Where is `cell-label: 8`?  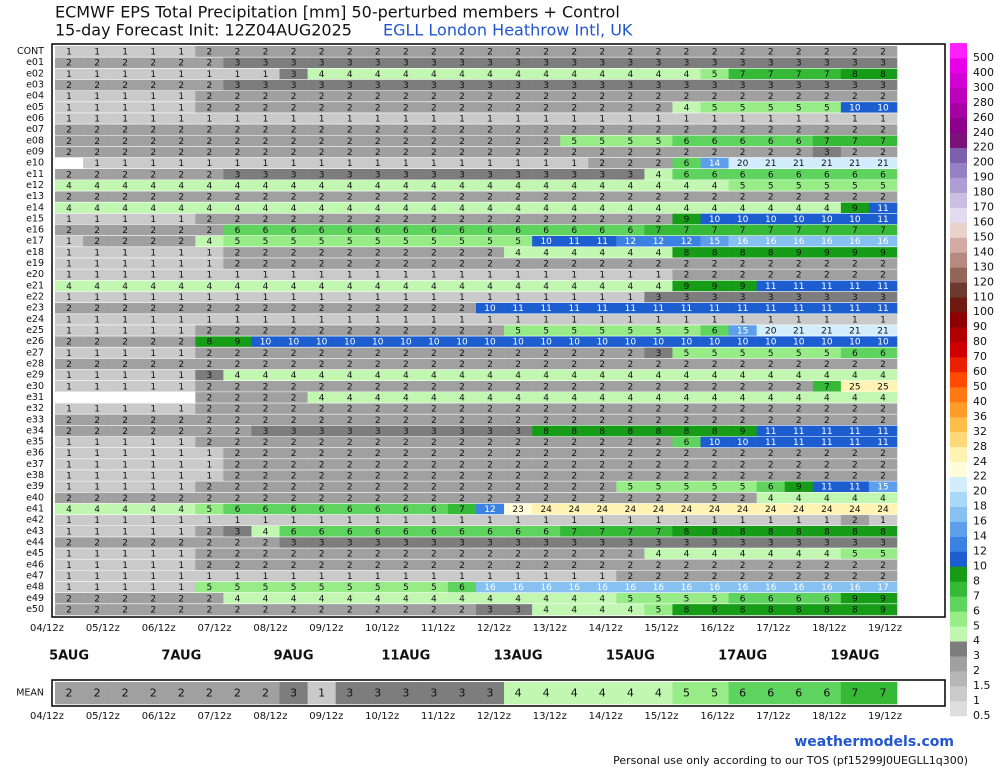 cell-label: 8 is located at coordinates (743, 532).